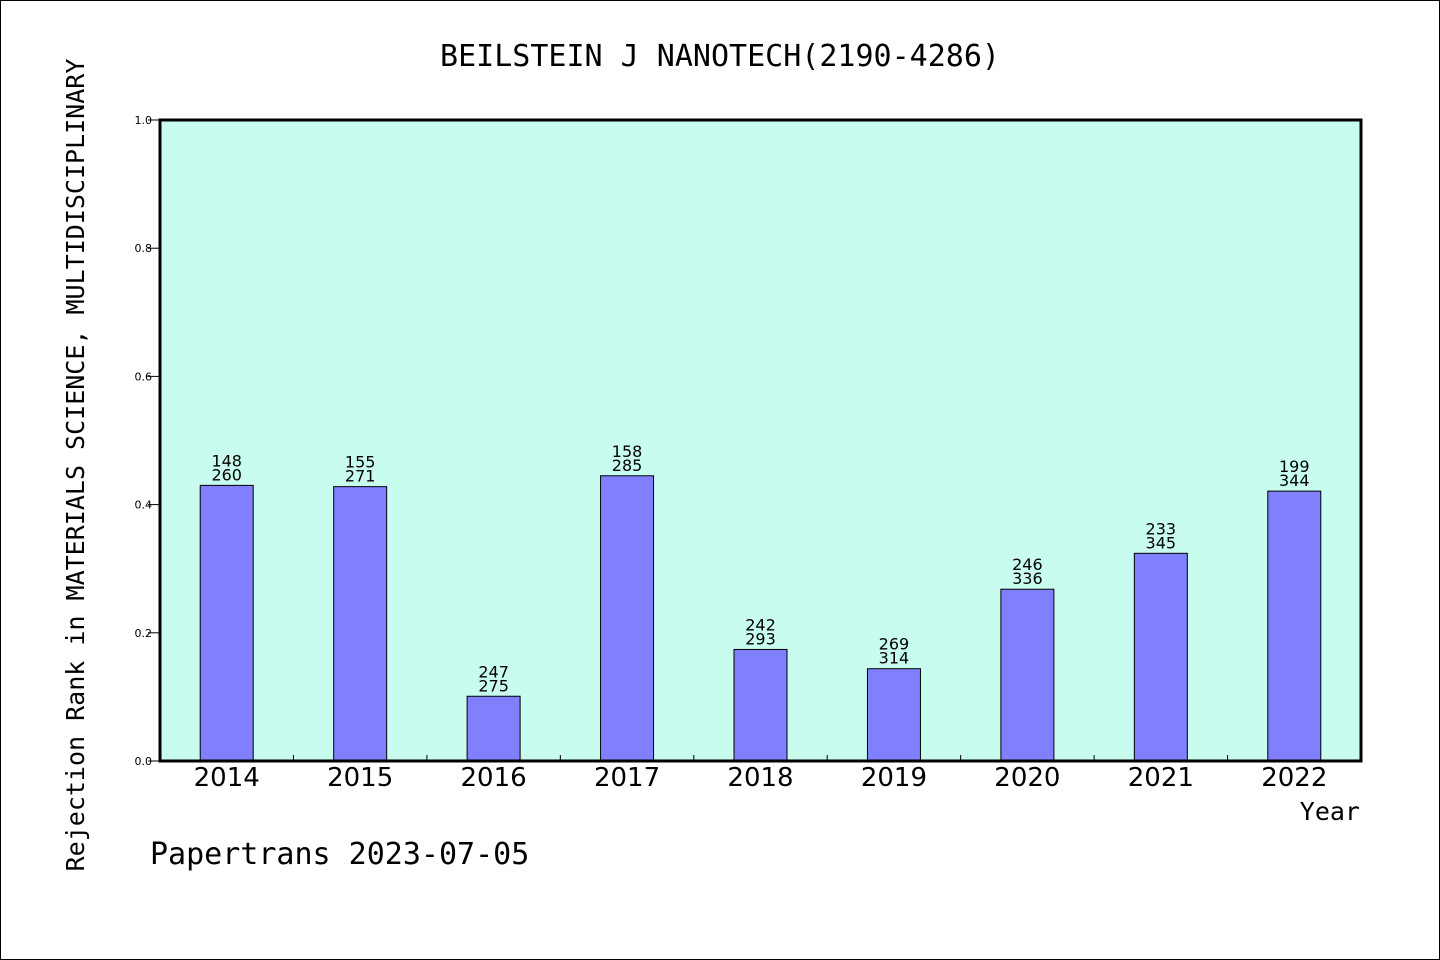 The height and width of the screenshot is (960, 1440). Describe the element at coordinates (226, 460) in the screenshot. I see `bar-rank-label: 148` at that location.